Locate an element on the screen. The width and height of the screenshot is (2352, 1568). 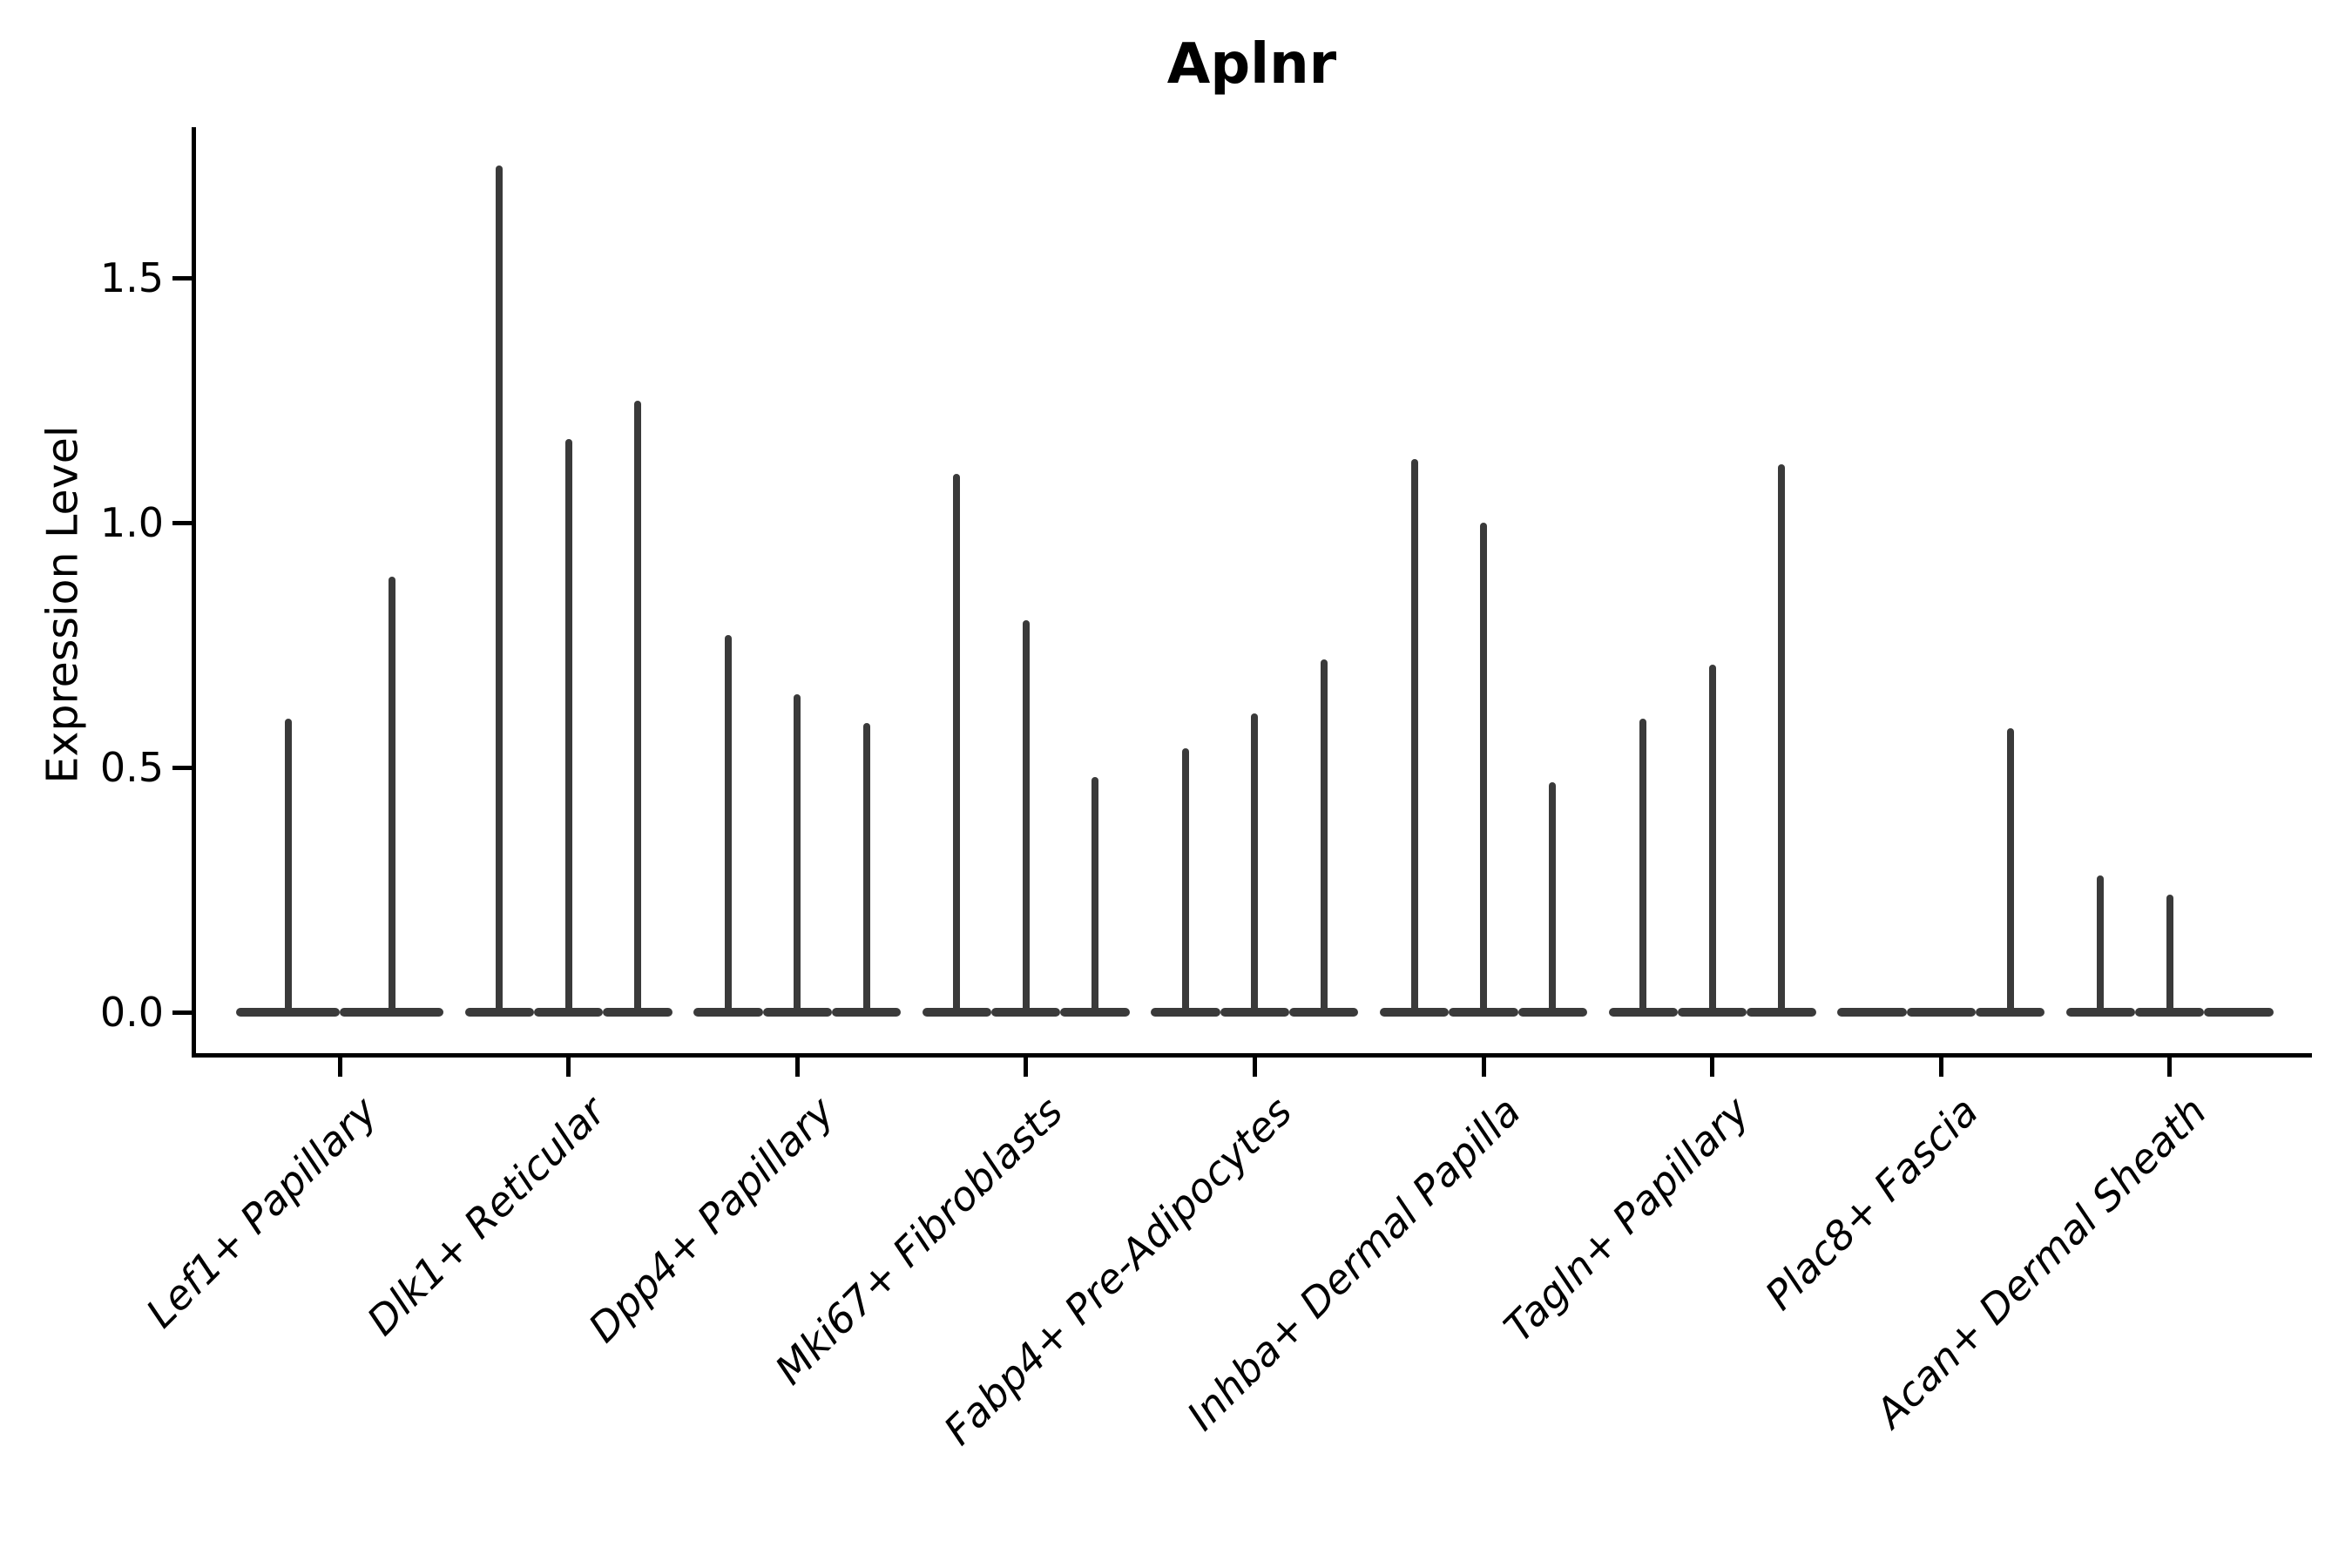
x-tick-label: Lef1+ Papillary is located at coordinates (261, 1212).